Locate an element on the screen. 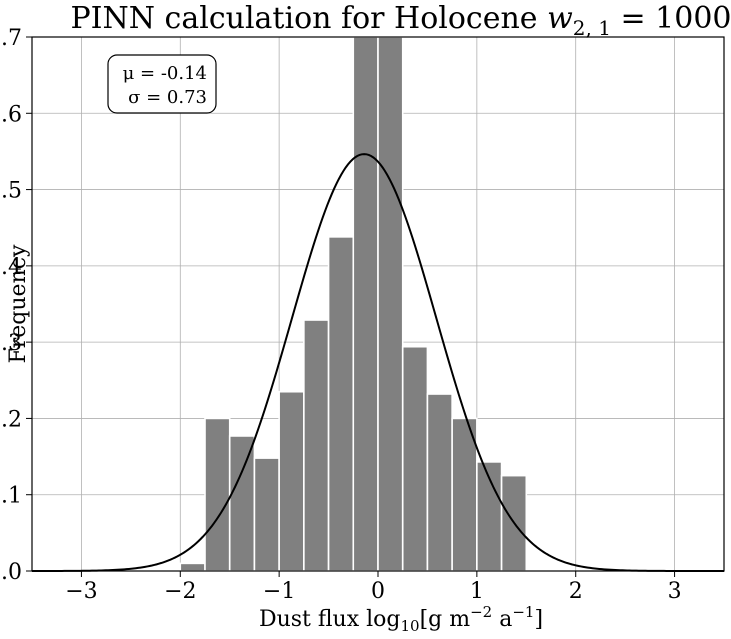 This screenshot has width=731, height=639. x-tick-label: 3 is located at coordinates (675, 591).